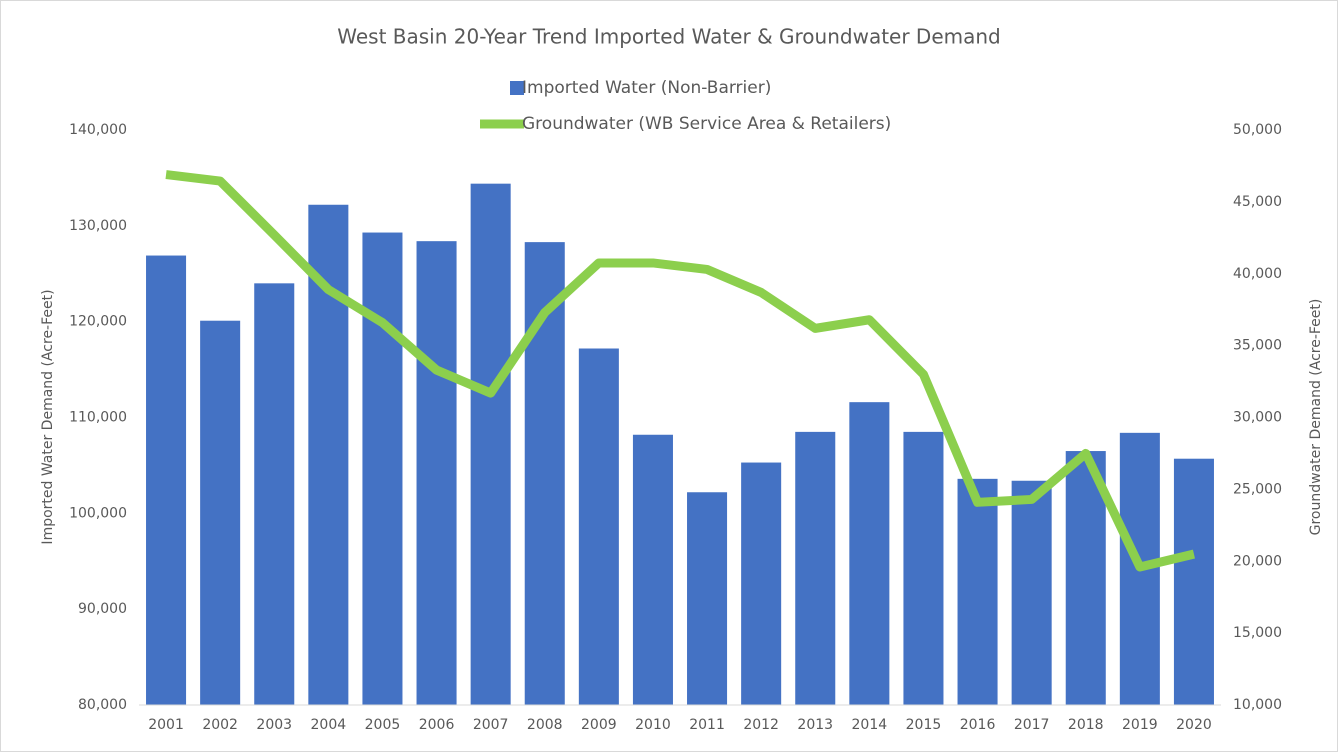  What do you see at coordinates (1257, 705) in the screenshot?
I see `y2-tick-label: 10,000` at bounding box center [1257, 705].